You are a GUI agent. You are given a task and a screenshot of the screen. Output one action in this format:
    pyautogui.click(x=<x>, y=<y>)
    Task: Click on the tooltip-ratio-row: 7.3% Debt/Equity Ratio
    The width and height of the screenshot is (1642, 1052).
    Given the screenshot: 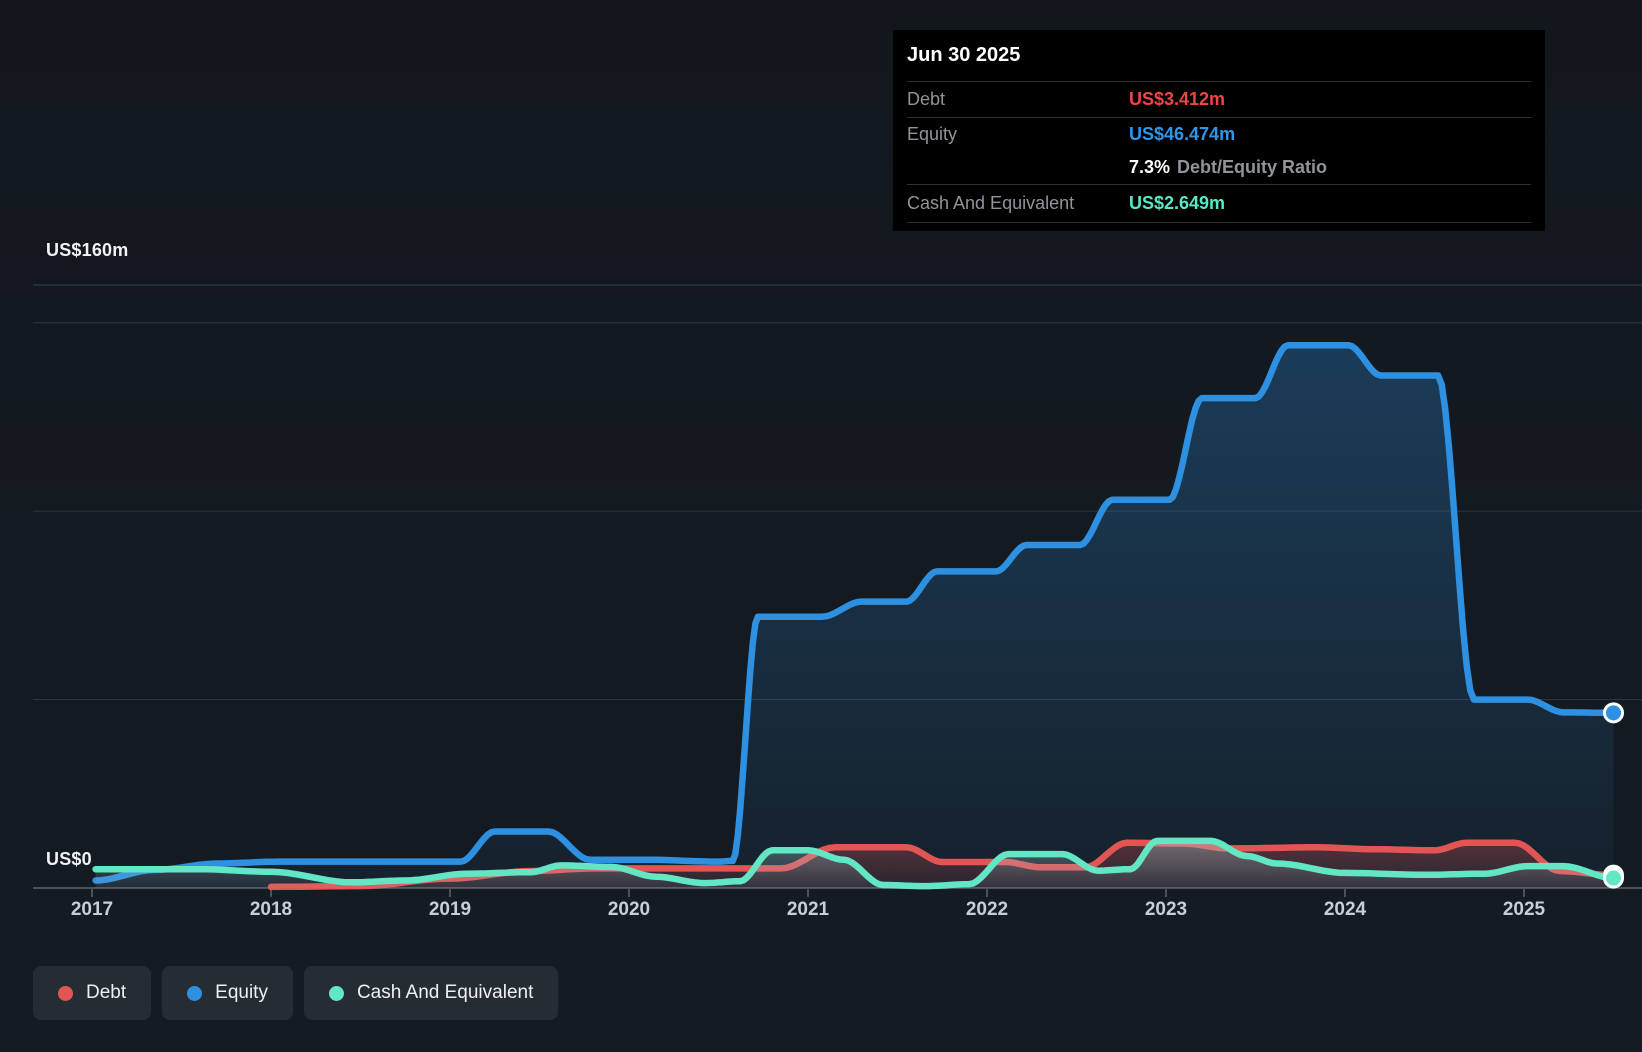 What is the action you would take?
    pyautogui.click(x=1219, y=168)
    